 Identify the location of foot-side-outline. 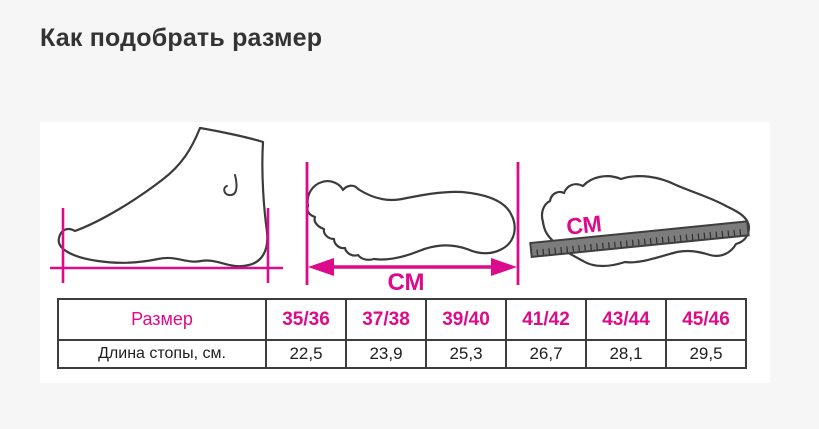
(163, 197).